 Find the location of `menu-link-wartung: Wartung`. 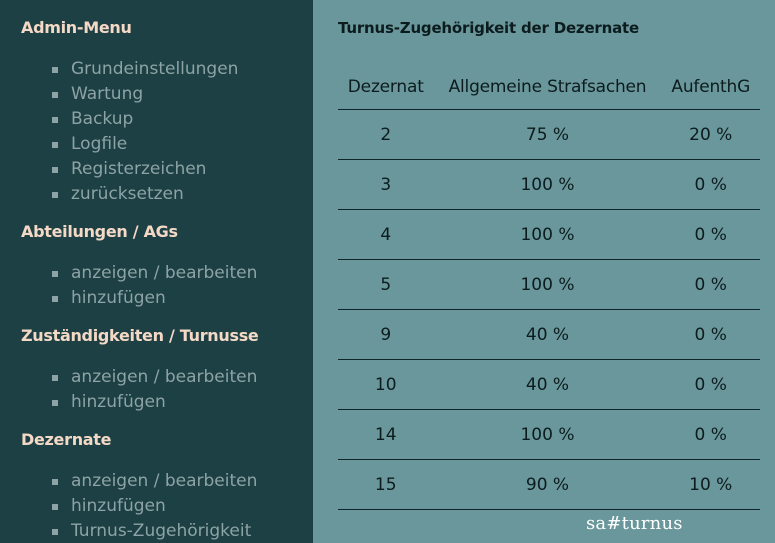

menu-link-wartung: Wartung is located at coordinates (107, 94).